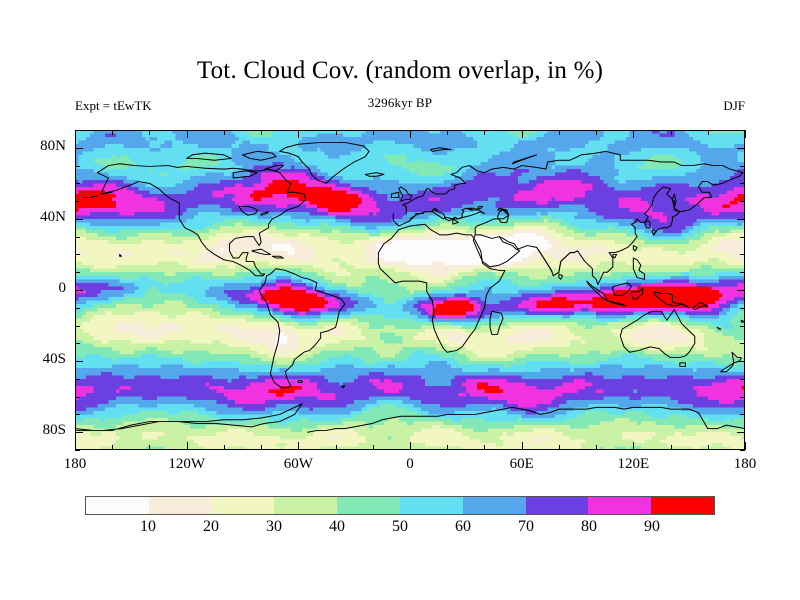  Describe the element at coordinates (745, 464) in the screenshot. I see `x-label-180: 180` at that location.